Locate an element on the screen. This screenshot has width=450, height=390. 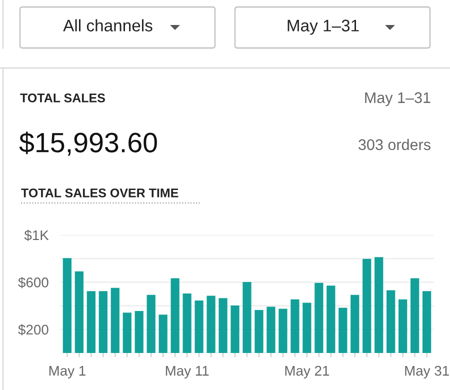
x-tick-label: May 21 is located at coordinates (307, 372).